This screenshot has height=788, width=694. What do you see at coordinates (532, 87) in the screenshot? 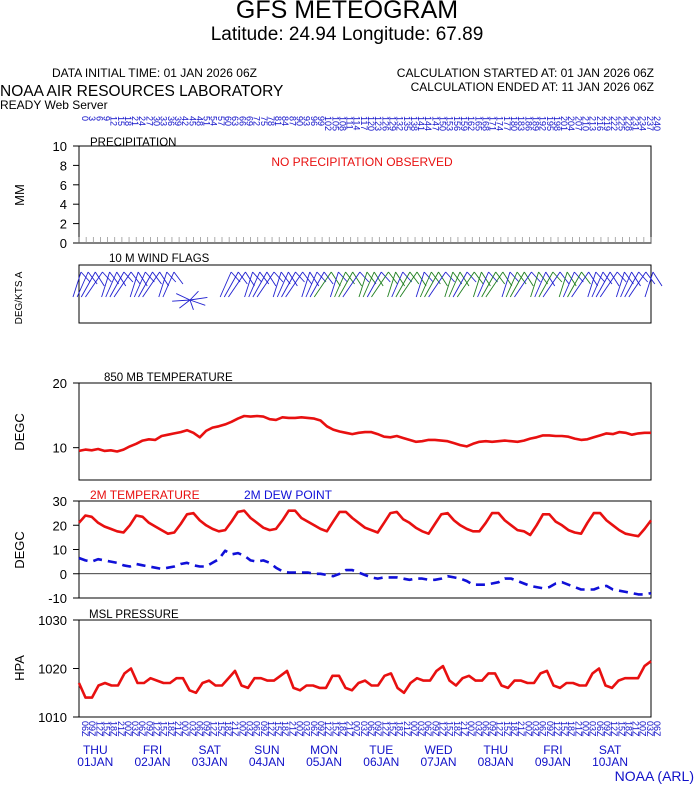
I see `calculation-ended: CALCULATION ENDED AT: 11 JAN 2026 06Z` at bounding box center [532, 87].